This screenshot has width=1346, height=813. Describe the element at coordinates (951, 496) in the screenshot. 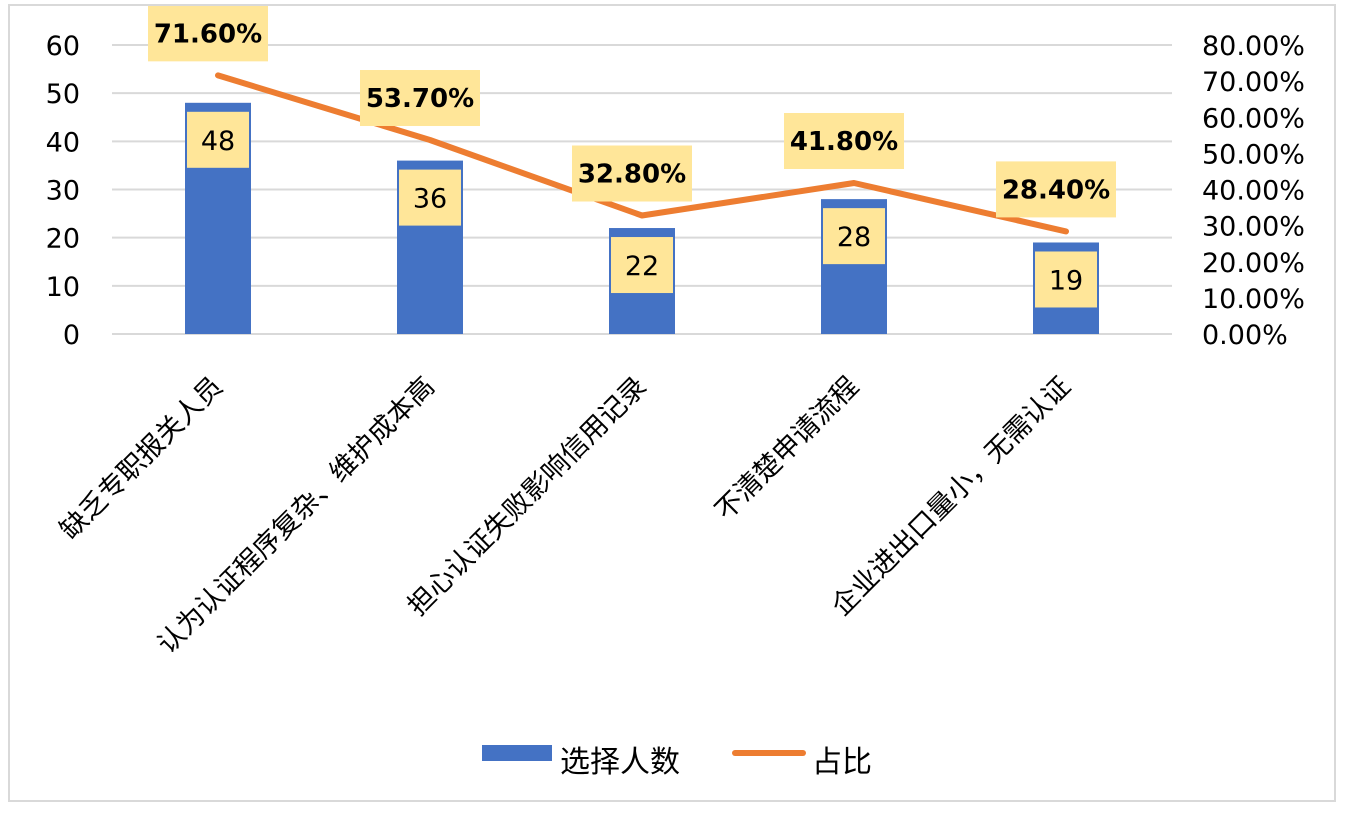

I see `category-label: 企业进出口量小，无需认证` at that location.